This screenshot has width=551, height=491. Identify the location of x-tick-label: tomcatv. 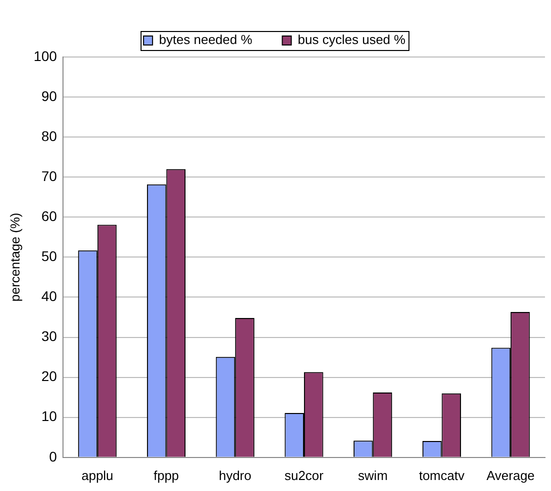
(441, 475).